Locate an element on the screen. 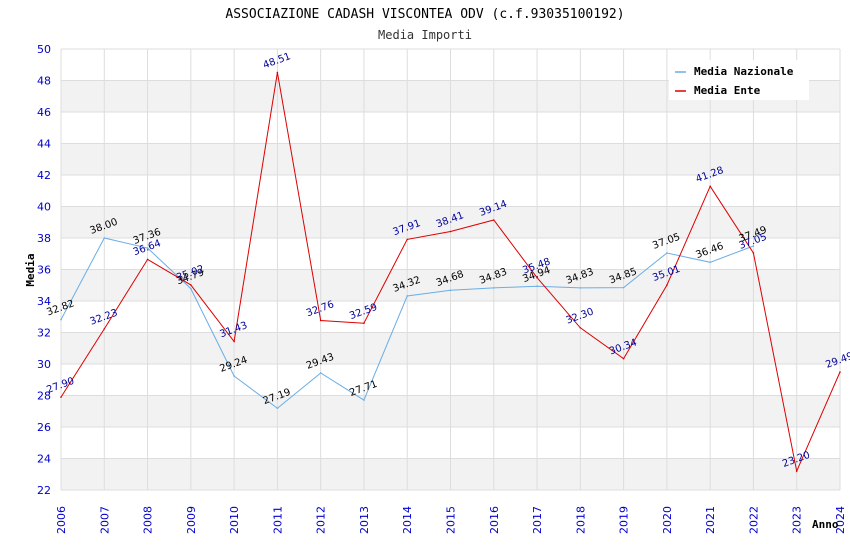  x-tick-label: 2019 is located at coordinates (624, 520).